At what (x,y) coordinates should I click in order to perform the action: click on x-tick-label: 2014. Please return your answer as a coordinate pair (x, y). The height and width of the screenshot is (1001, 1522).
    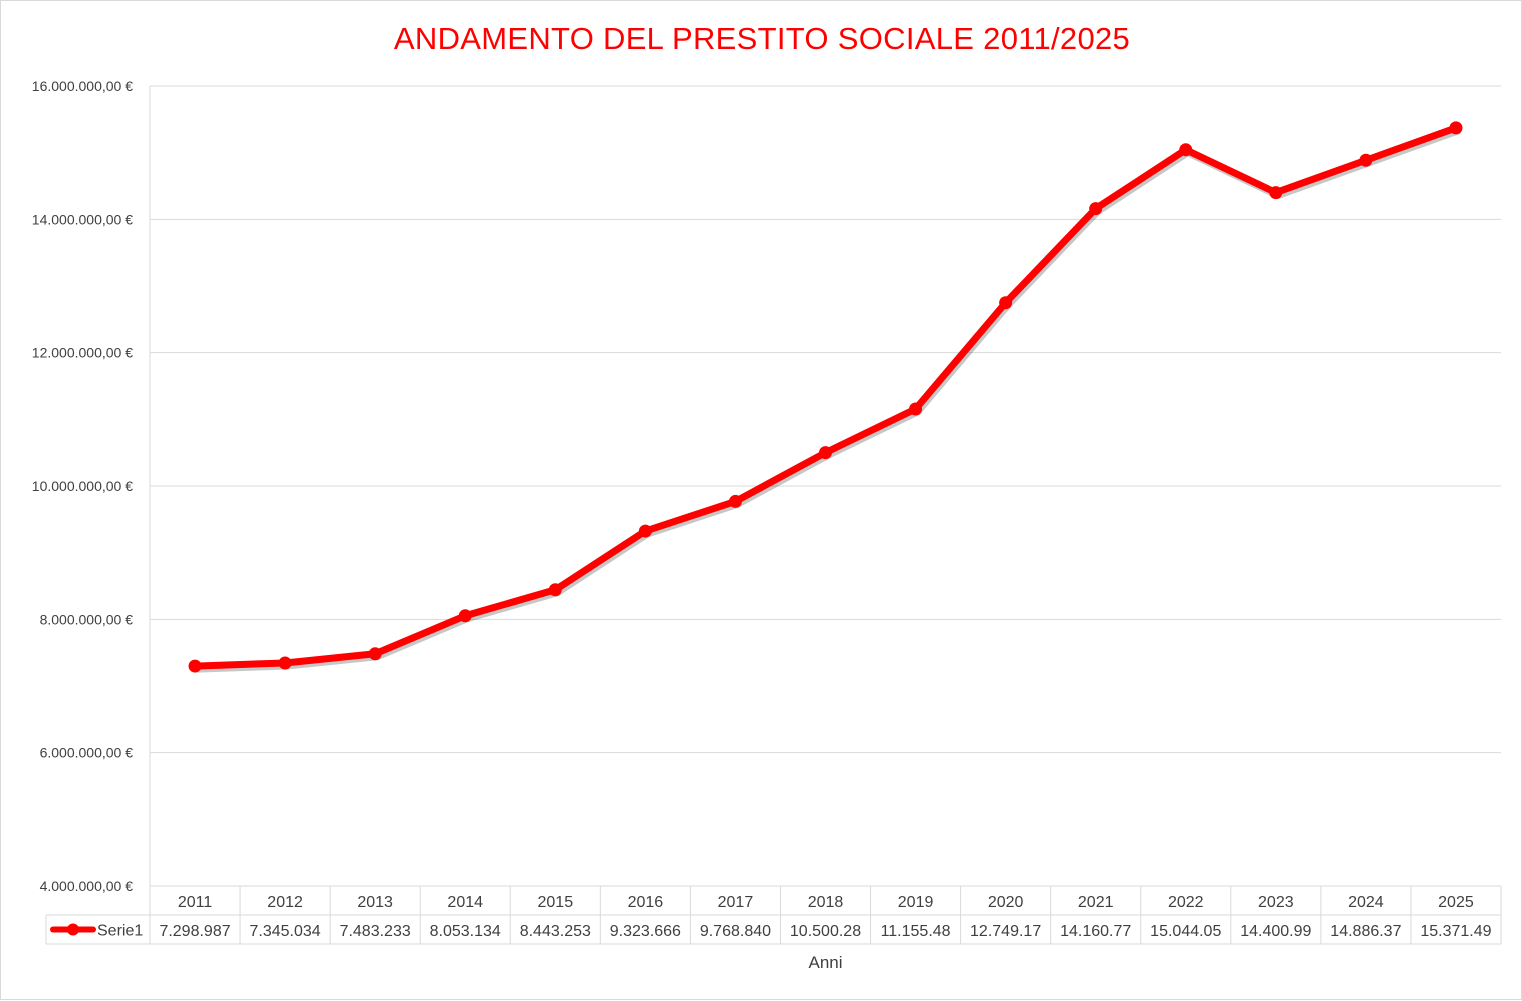
    Looking at the image, I should click on (465, 902).